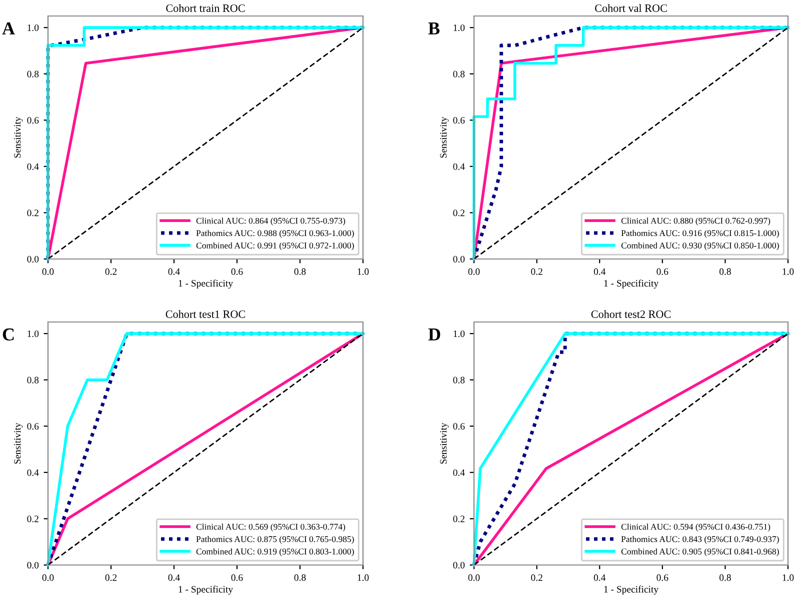  What do you see at coordinates (700, 552) in the screenshot?
I see `legend-label: Combined AUC: 0.905 (95%CI 0.841-0.968)` at bounding box center [700, 552].